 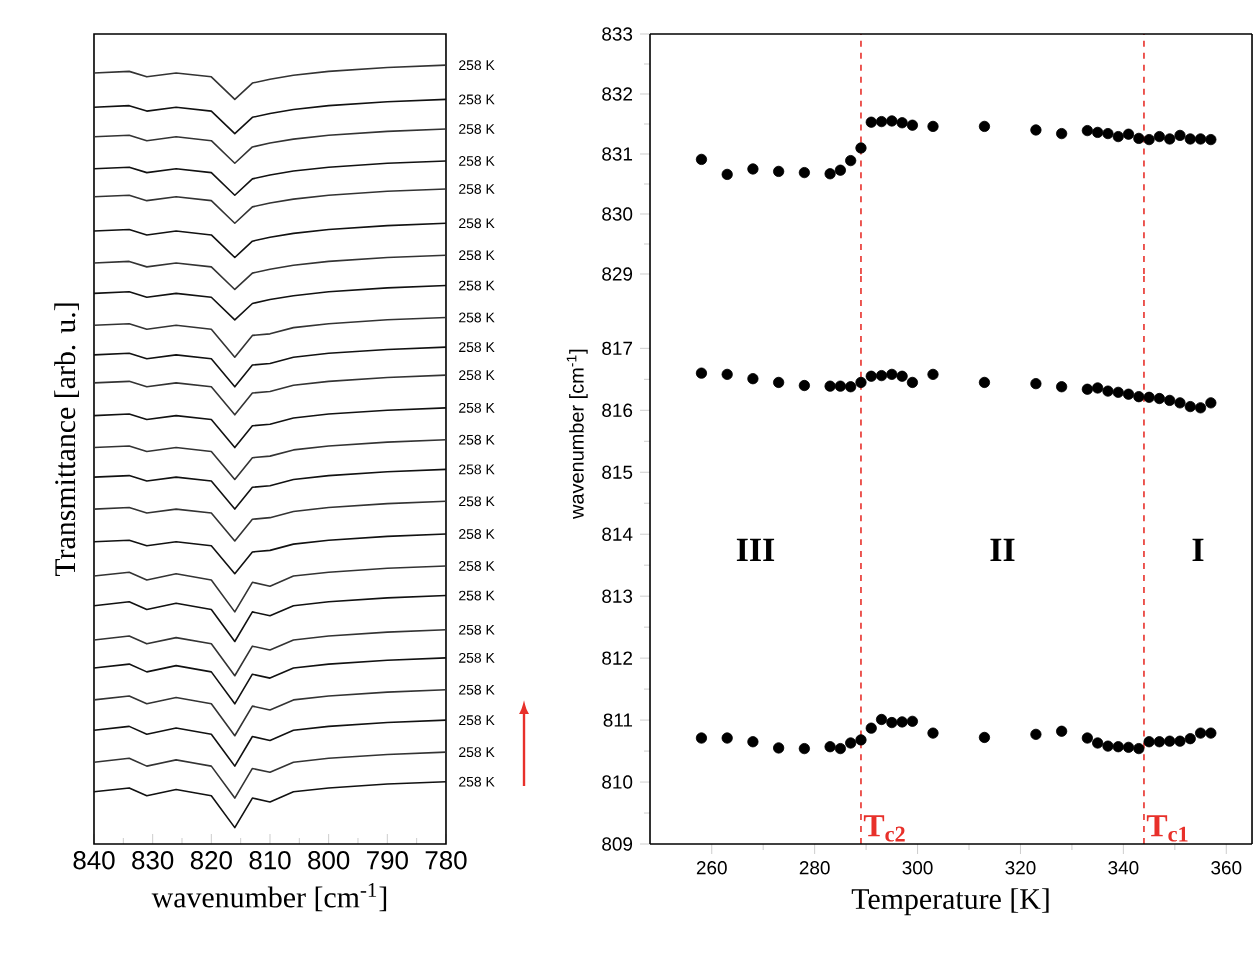 What do you see at coordinates (617, 782) in the screenshot?
I see `y-tick-label: 810` at bounding box center [617, 782].